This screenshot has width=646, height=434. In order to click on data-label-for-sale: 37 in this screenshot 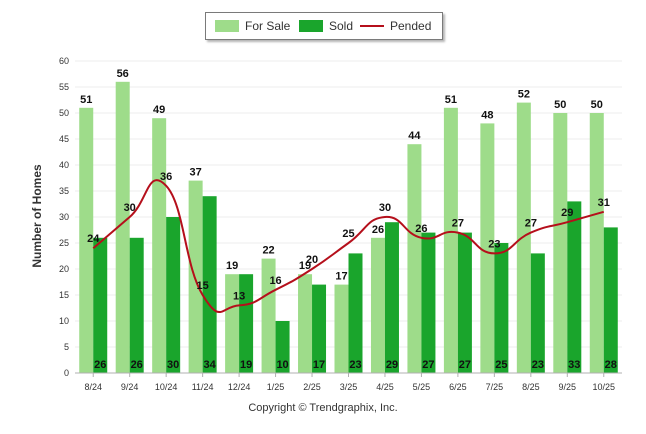, I will do `click(196, 173)`.